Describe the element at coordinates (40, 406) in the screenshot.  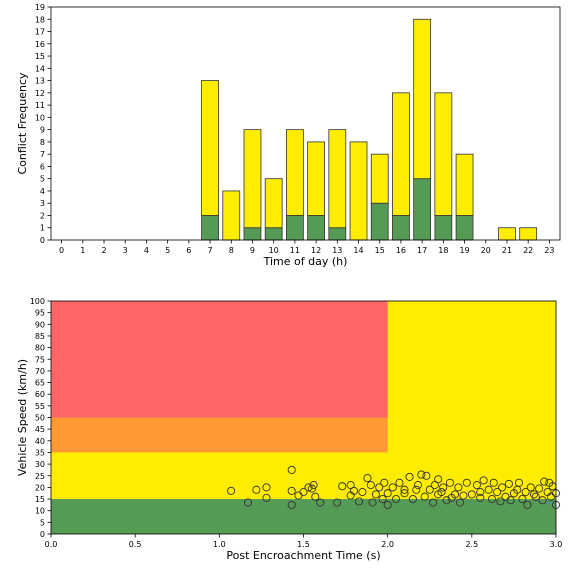
I see `y-tick-label: 55` at that location.